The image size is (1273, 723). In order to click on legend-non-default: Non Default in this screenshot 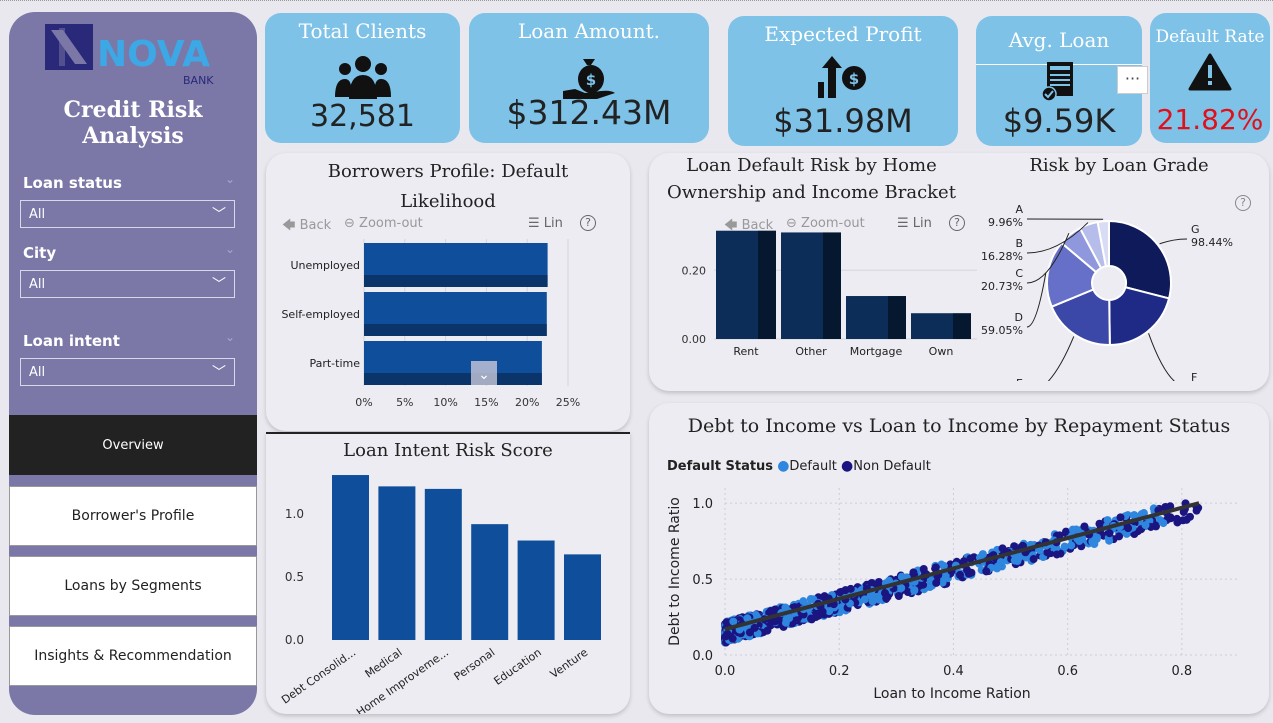, I will do `click(892, 466)`.